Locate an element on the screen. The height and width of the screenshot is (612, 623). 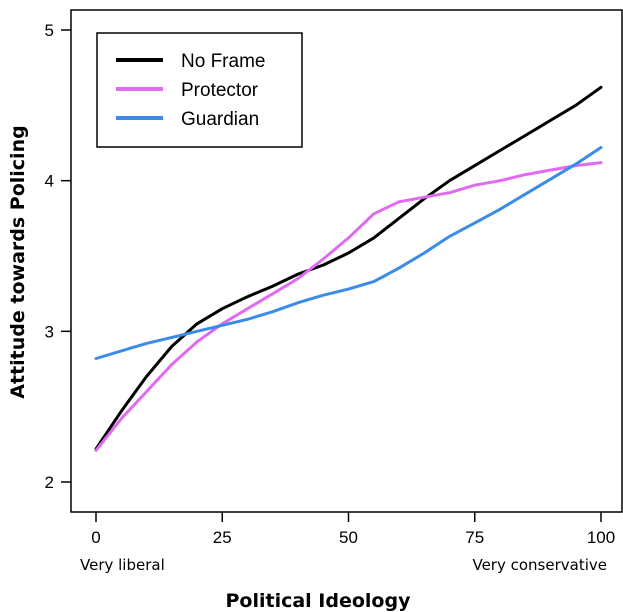
legend-label-guardian: Guardian is located at coordinates (220, 119).